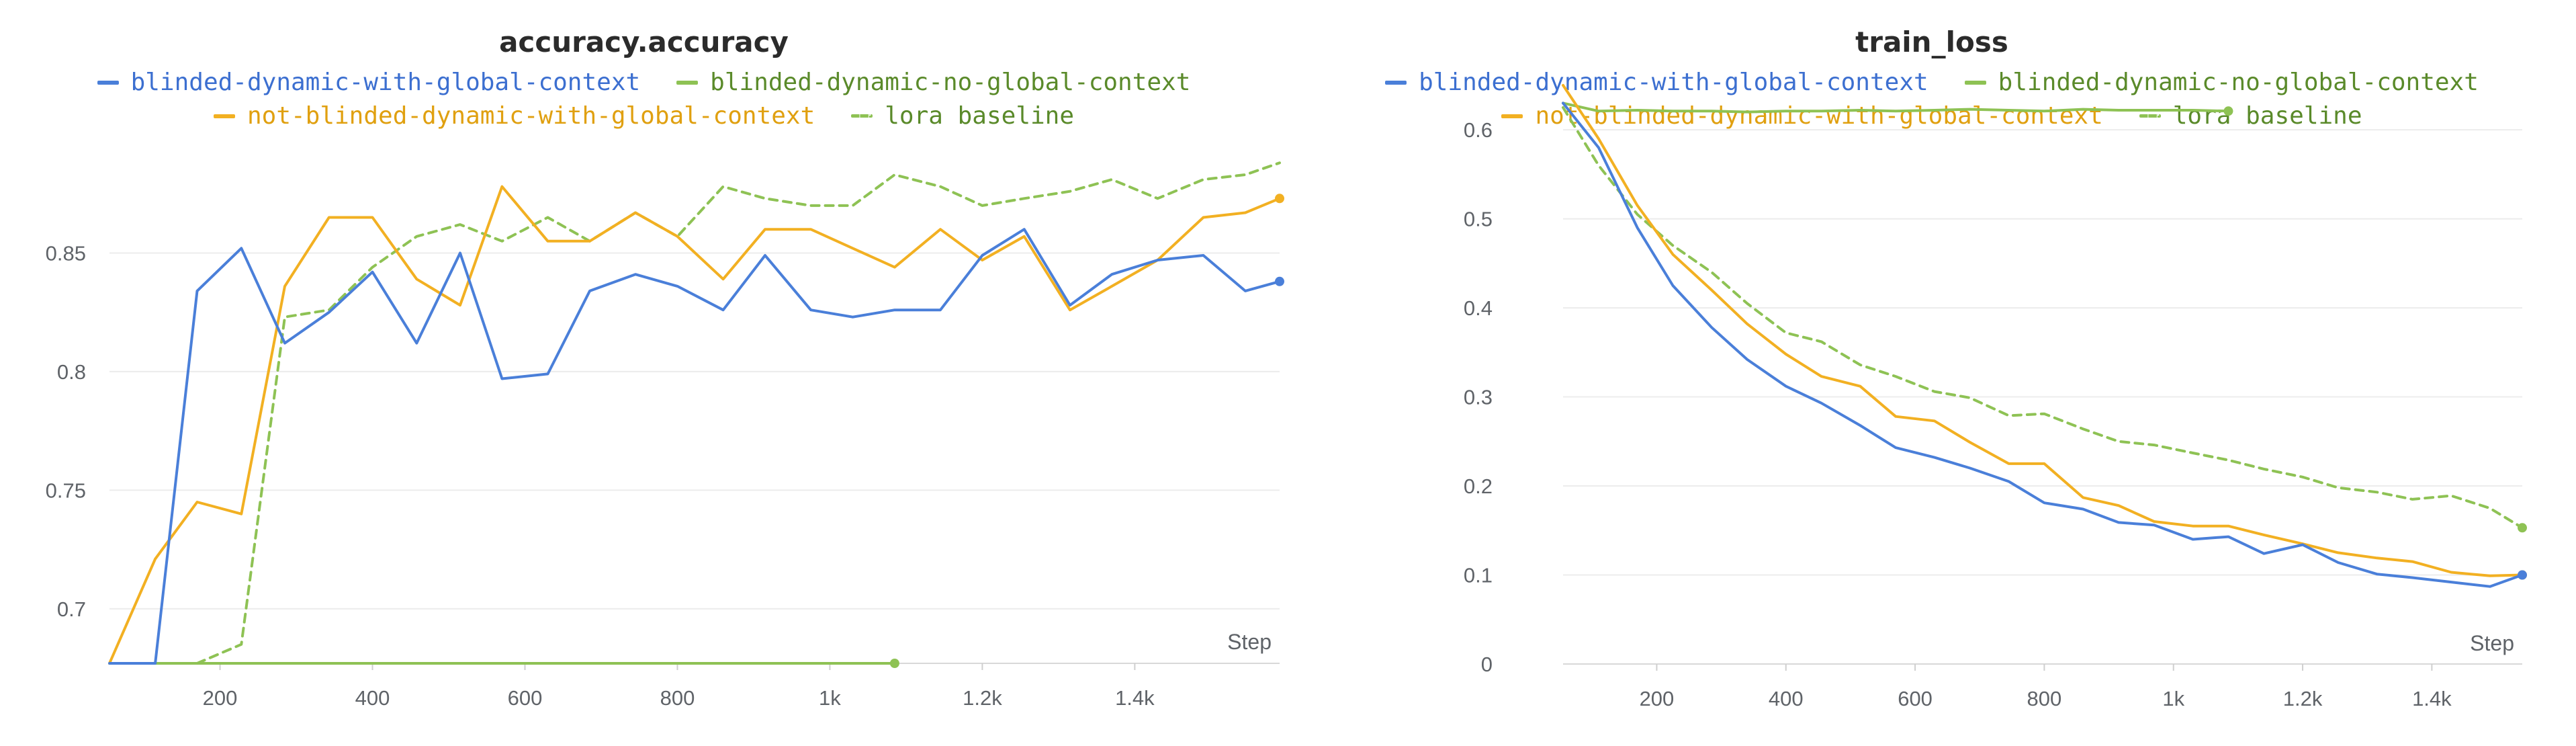  Describe the element at coordinates (66, 253) in the screenshot. I see `y-tick-label: 0.85` at that location.